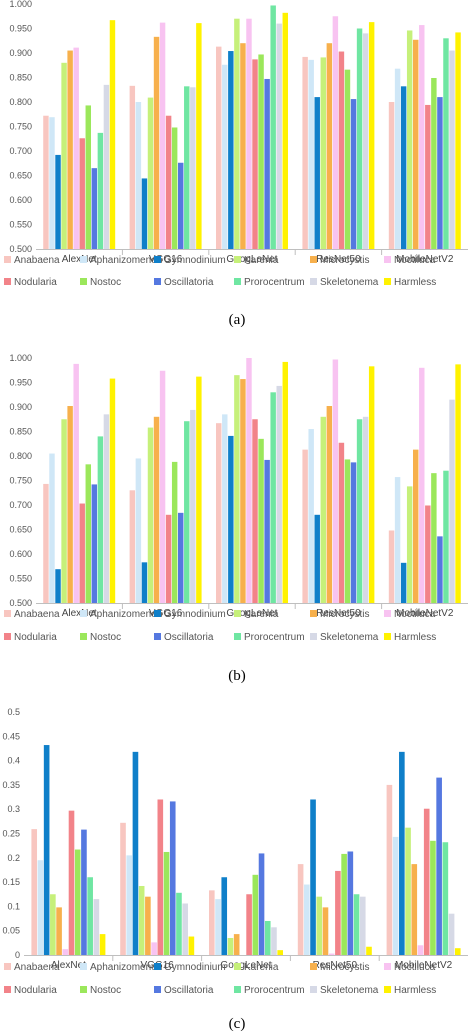  What do you see at coordinates (76, 148) in the screenshot?
I see `bar-noctiluca-alexnet` at bounding box center [76, 148].